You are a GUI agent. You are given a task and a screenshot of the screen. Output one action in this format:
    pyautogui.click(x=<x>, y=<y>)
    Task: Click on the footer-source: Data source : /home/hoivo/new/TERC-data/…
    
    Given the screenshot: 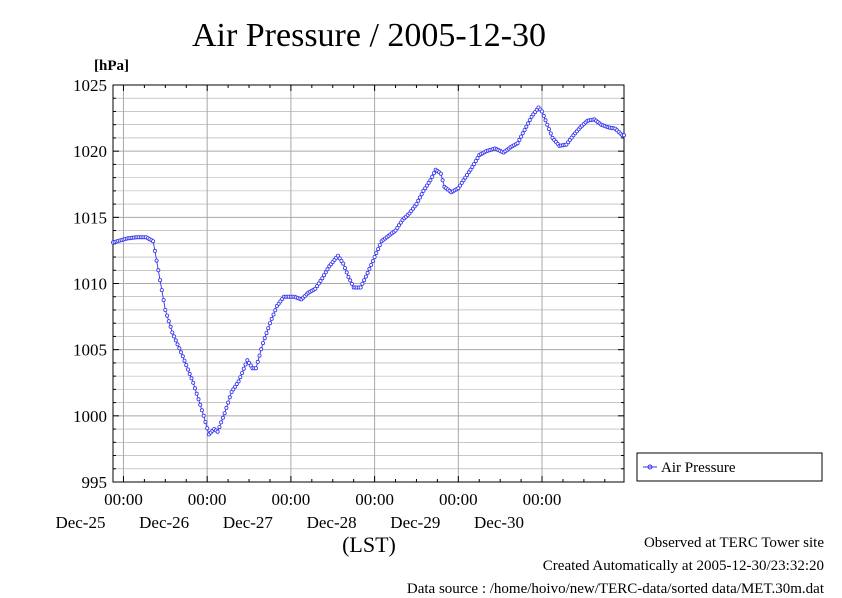 What is the action you would take?
    pyautogui.click(x=615, y=589)
    